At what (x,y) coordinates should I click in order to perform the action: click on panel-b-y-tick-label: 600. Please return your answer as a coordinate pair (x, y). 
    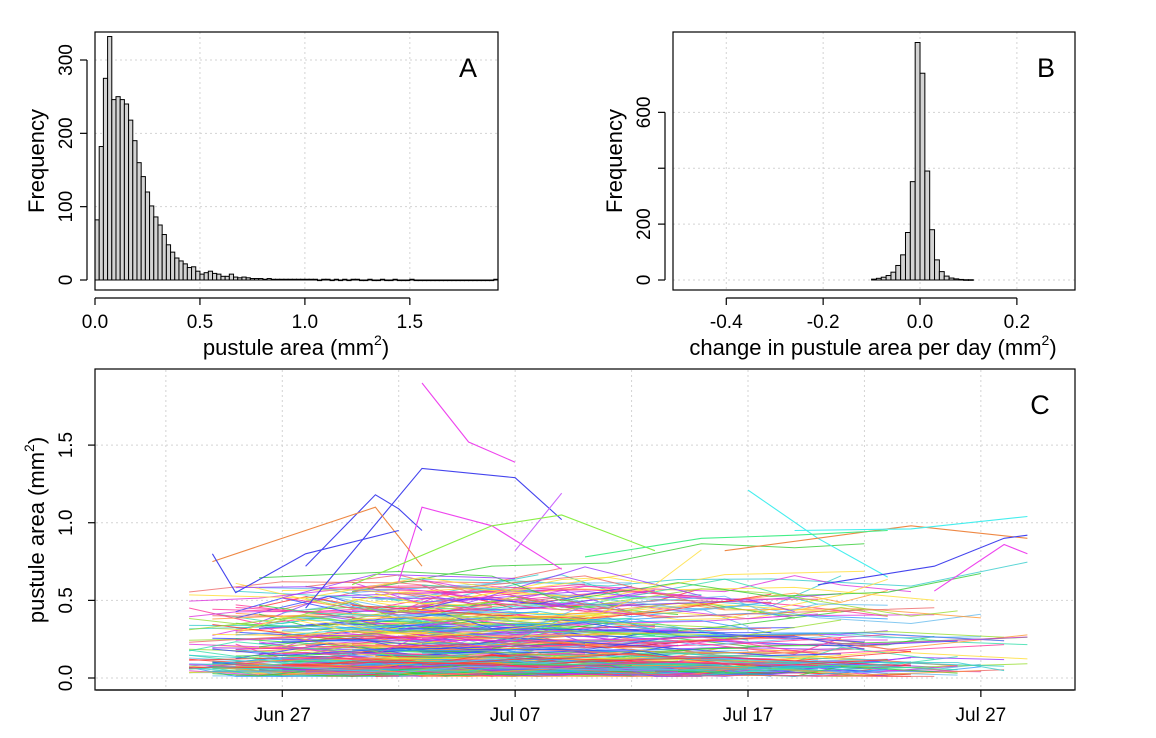
    Looking at the image, I should click on (644, 113).